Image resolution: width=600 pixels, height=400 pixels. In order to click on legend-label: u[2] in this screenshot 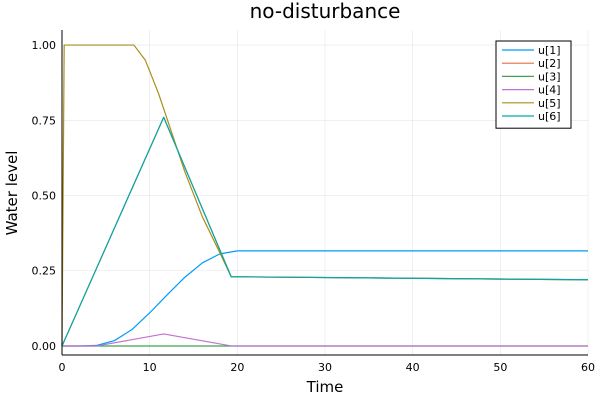, I will do `click(549, 63)`.